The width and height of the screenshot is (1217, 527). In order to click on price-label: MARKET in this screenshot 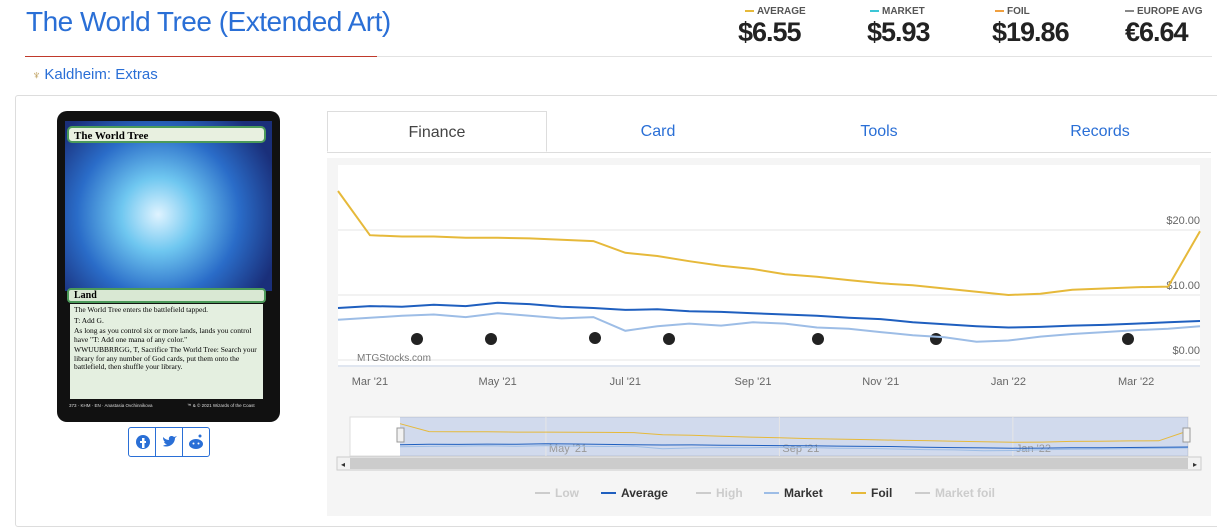, I will do `click(897, 11)`.